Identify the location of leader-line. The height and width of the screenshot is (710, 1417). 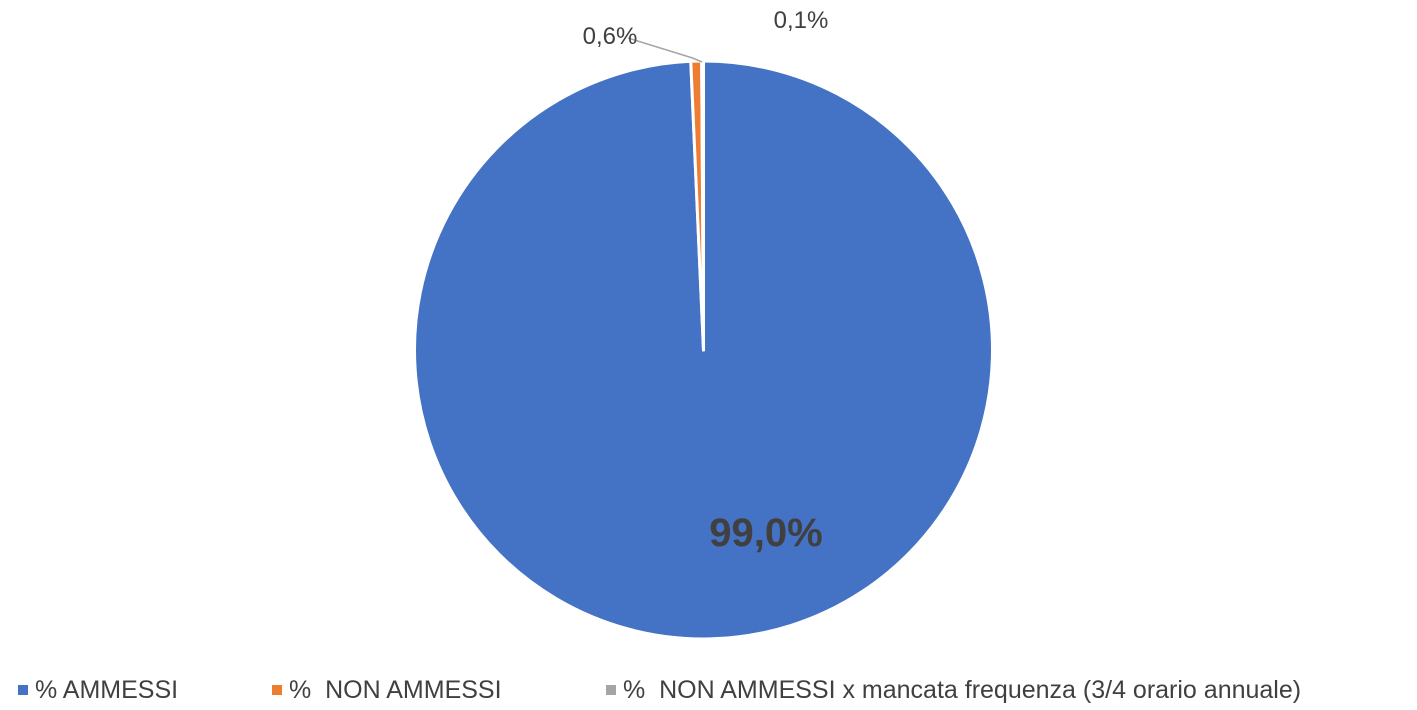
(665, 50).